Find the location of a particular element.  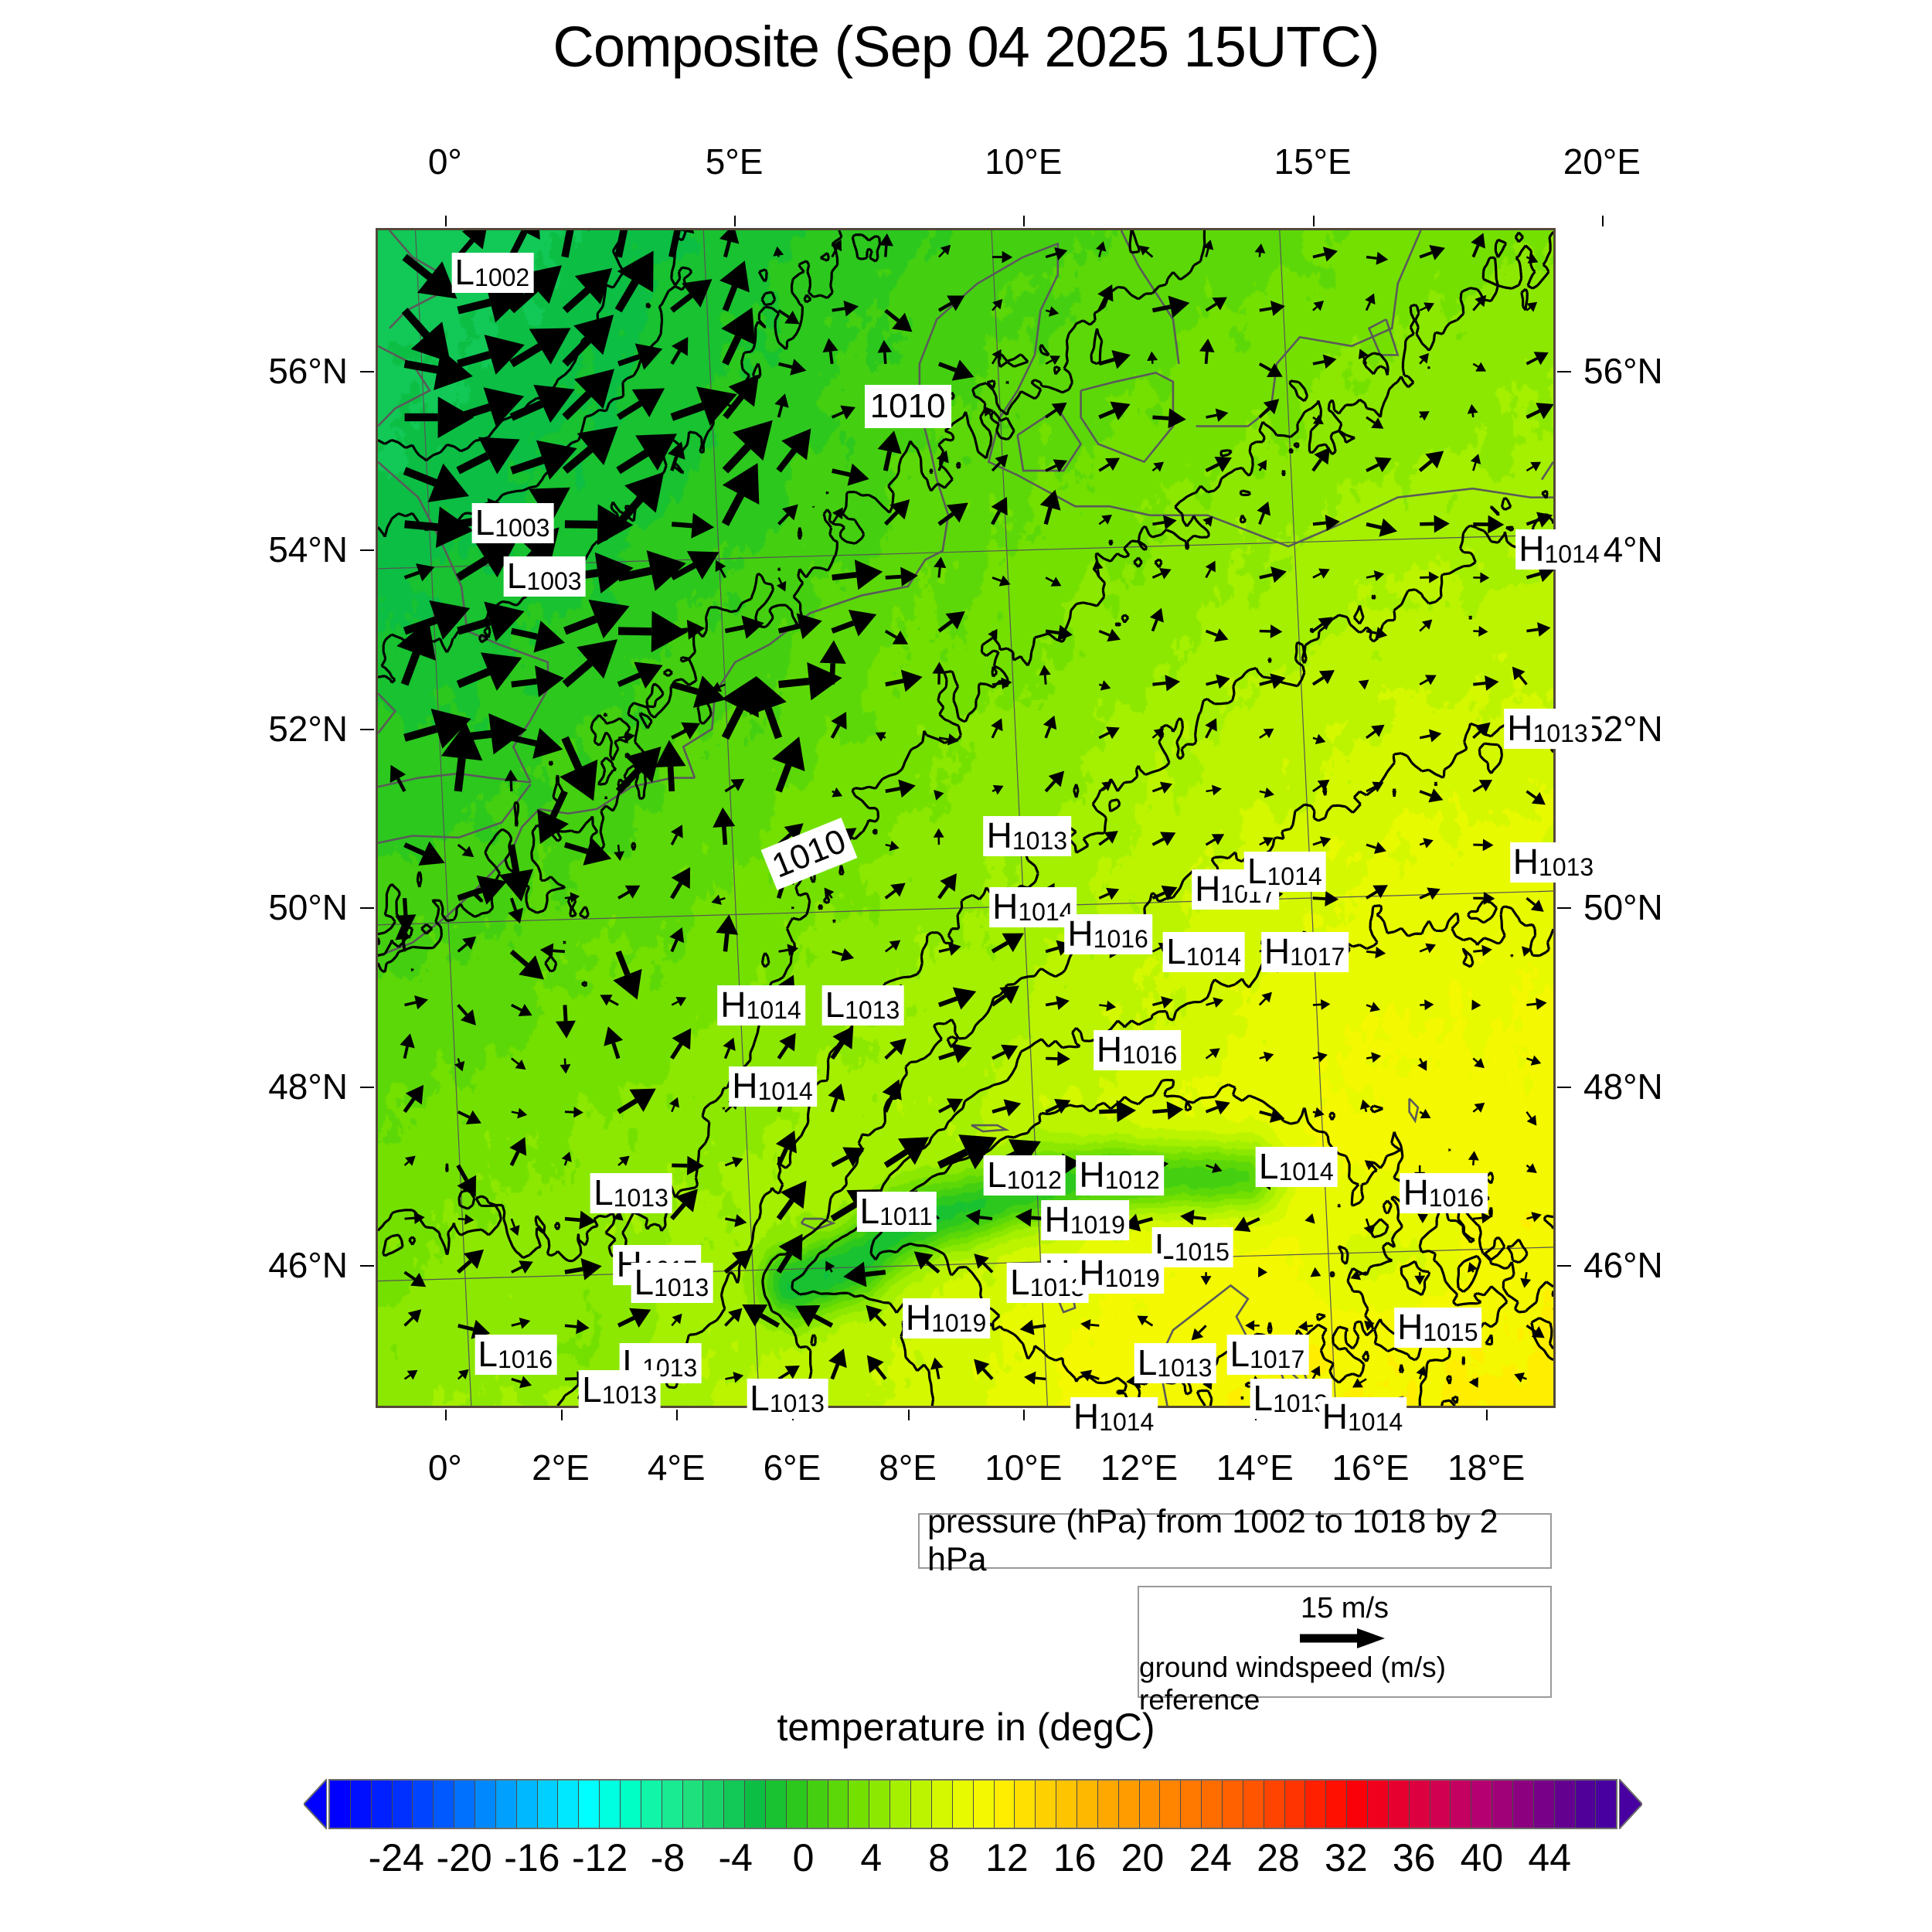

colorbar is located at coordinates (973, 1804).